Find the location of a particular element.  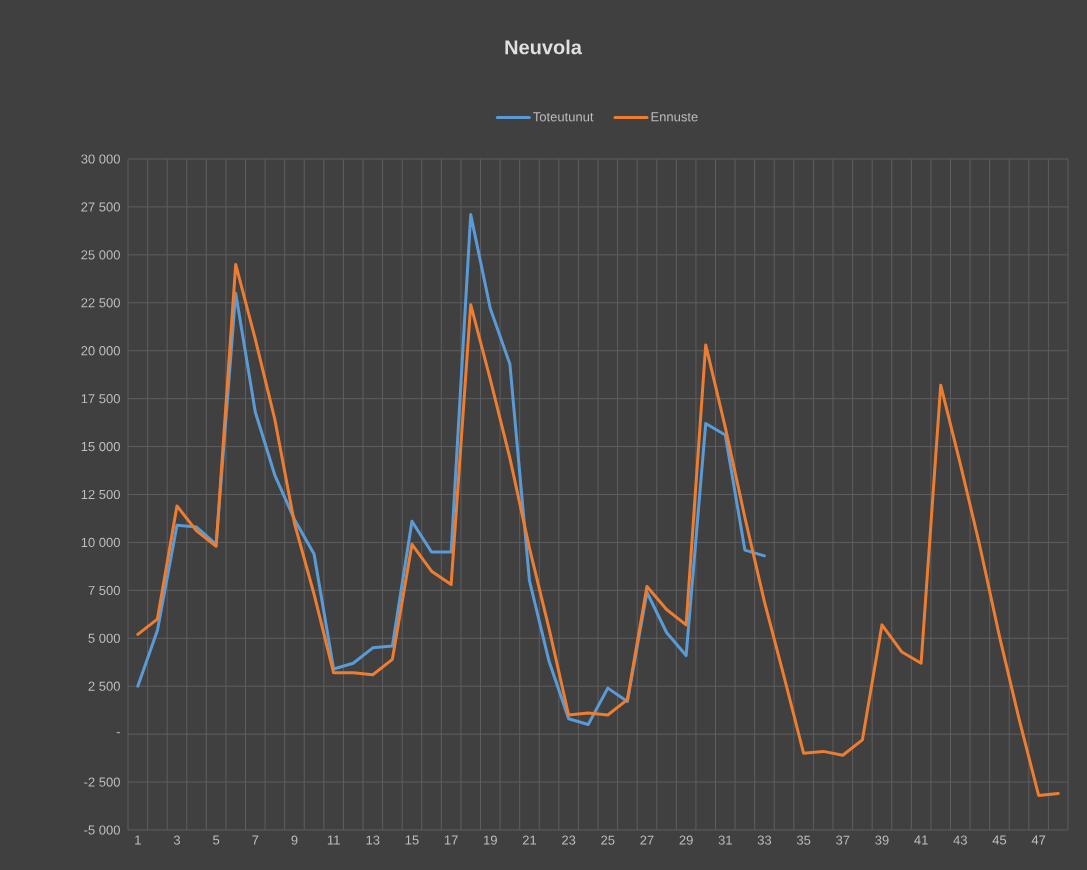

y-tick-label: -5 000 is located at coordinates (102, 830).